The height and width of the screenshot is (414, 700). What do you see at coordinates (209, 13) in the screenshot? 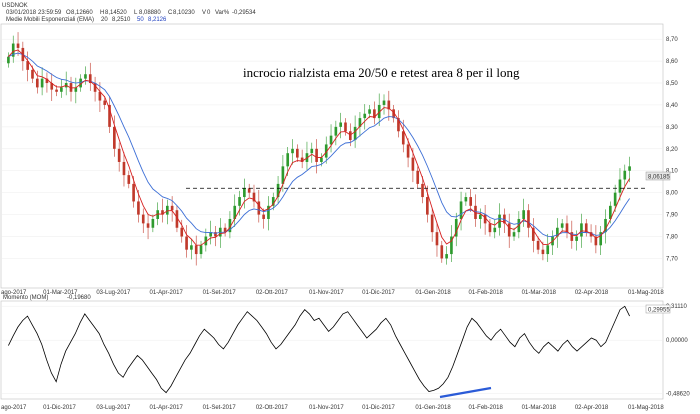
I see `volume-value: 0` at bounding box center [209, 13].